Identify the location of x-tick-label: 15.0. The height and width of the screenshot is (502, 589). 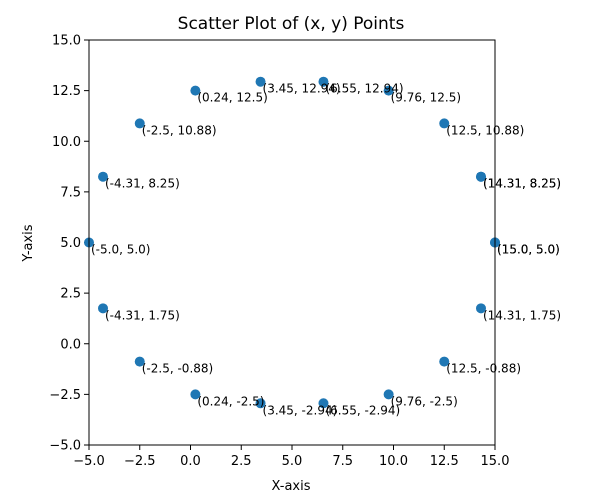
(495, 461).